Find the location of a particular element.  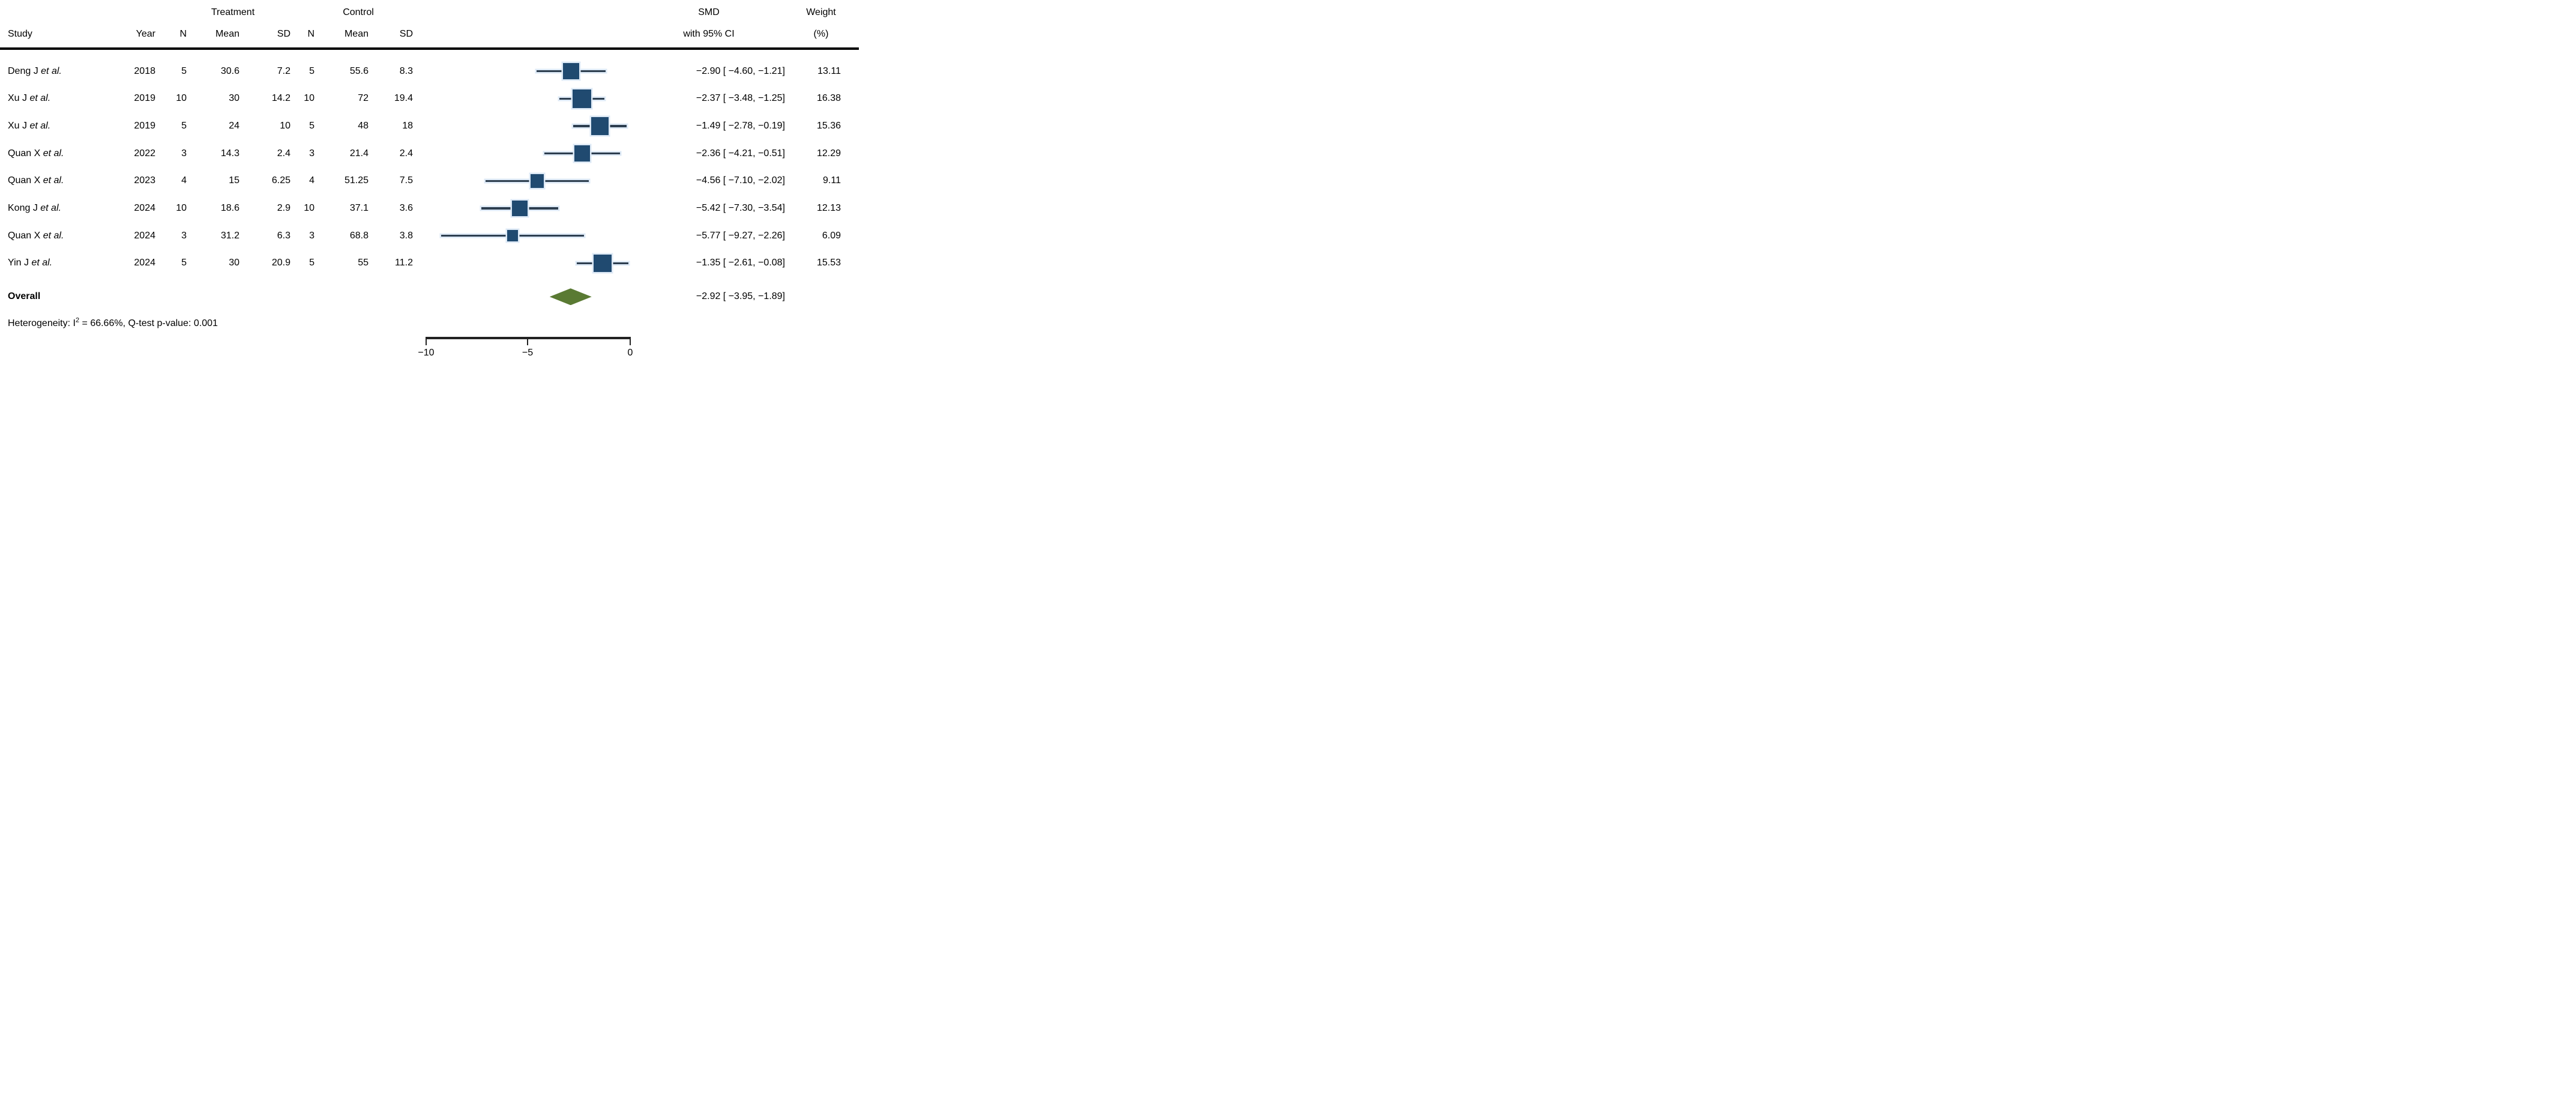

sd-treatment-cell: 10 is located at coordinates (285, 126).